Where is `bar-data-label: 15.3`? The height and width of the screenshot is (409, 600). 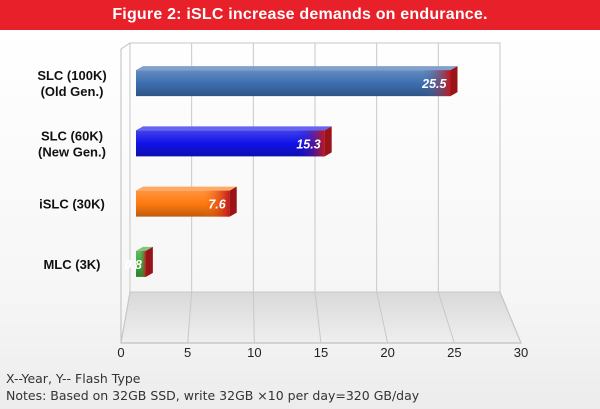 bar-data-label: 15.3 is located at coordinates (308, 144).